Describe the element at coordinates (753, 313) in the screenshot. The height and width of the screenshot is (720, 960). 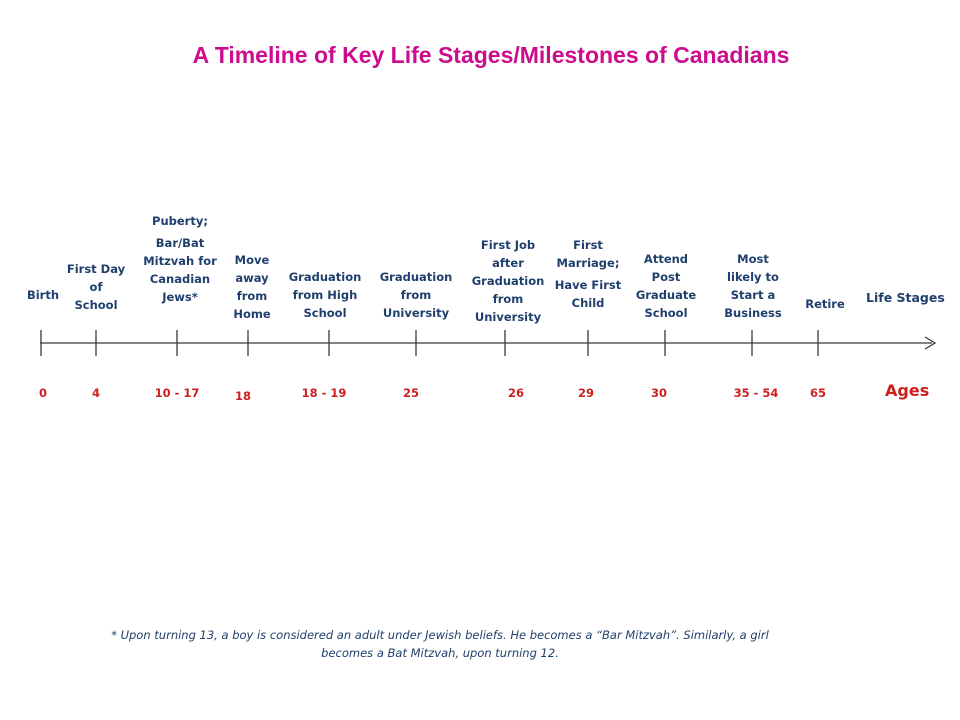
I see `milestone-label-line: Business` at that location.